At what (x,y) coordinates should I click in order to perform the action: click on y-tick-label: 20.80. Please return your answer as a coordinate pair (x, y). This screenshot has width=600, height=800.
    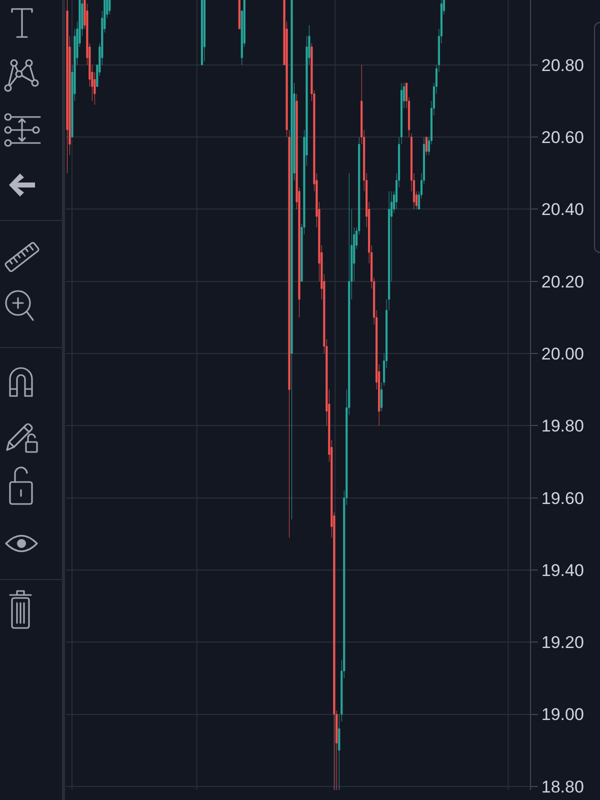
    Looking at the image, I should click on (562, 65).